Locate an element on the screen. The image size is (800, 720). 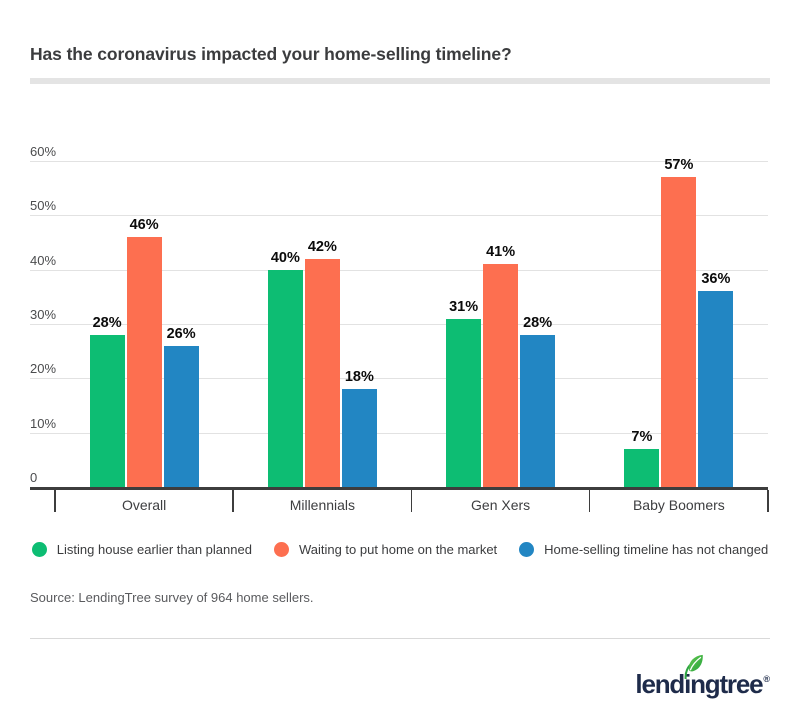
title-divider is located at coordinates (400, 81).